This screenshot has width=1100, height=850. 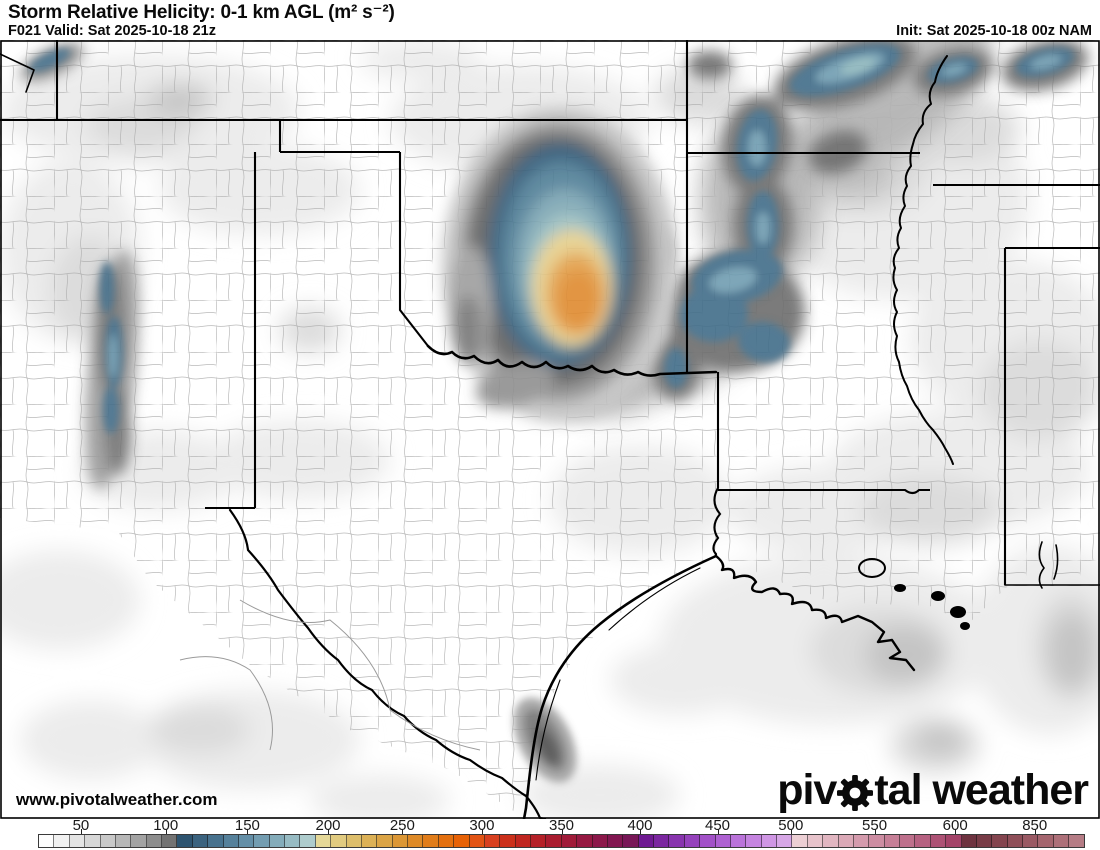 I want to click on main-helicity-max, so click(x=560, y=265).